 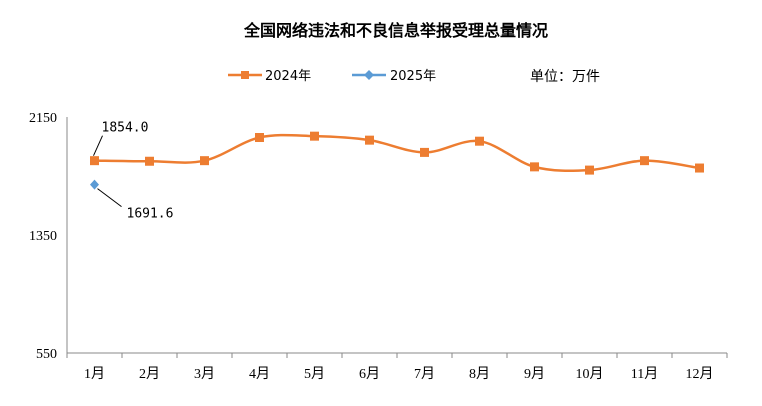 What do you see at coordinates (369, 374) in the screenshot?
I see `x-tick-label: 6月` at bounding box center [369, 374].